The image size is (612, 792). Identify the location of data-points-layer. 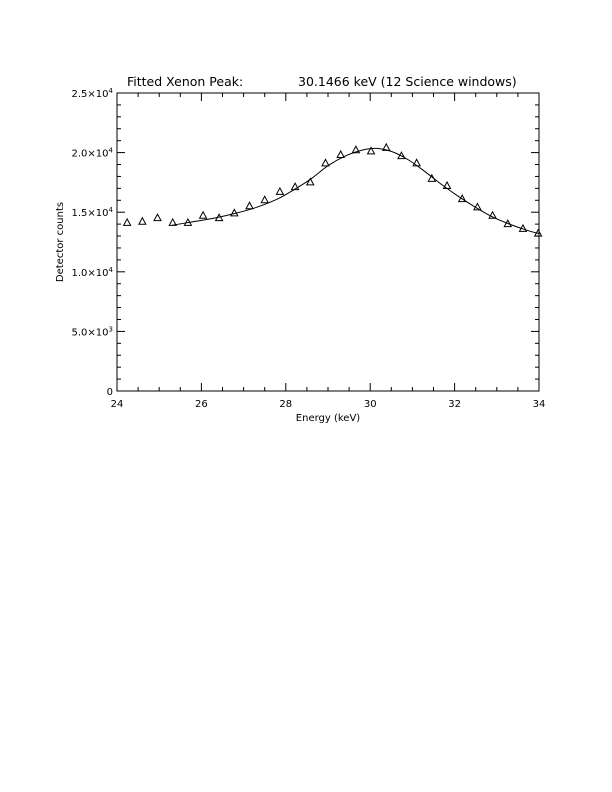
(332, 189).